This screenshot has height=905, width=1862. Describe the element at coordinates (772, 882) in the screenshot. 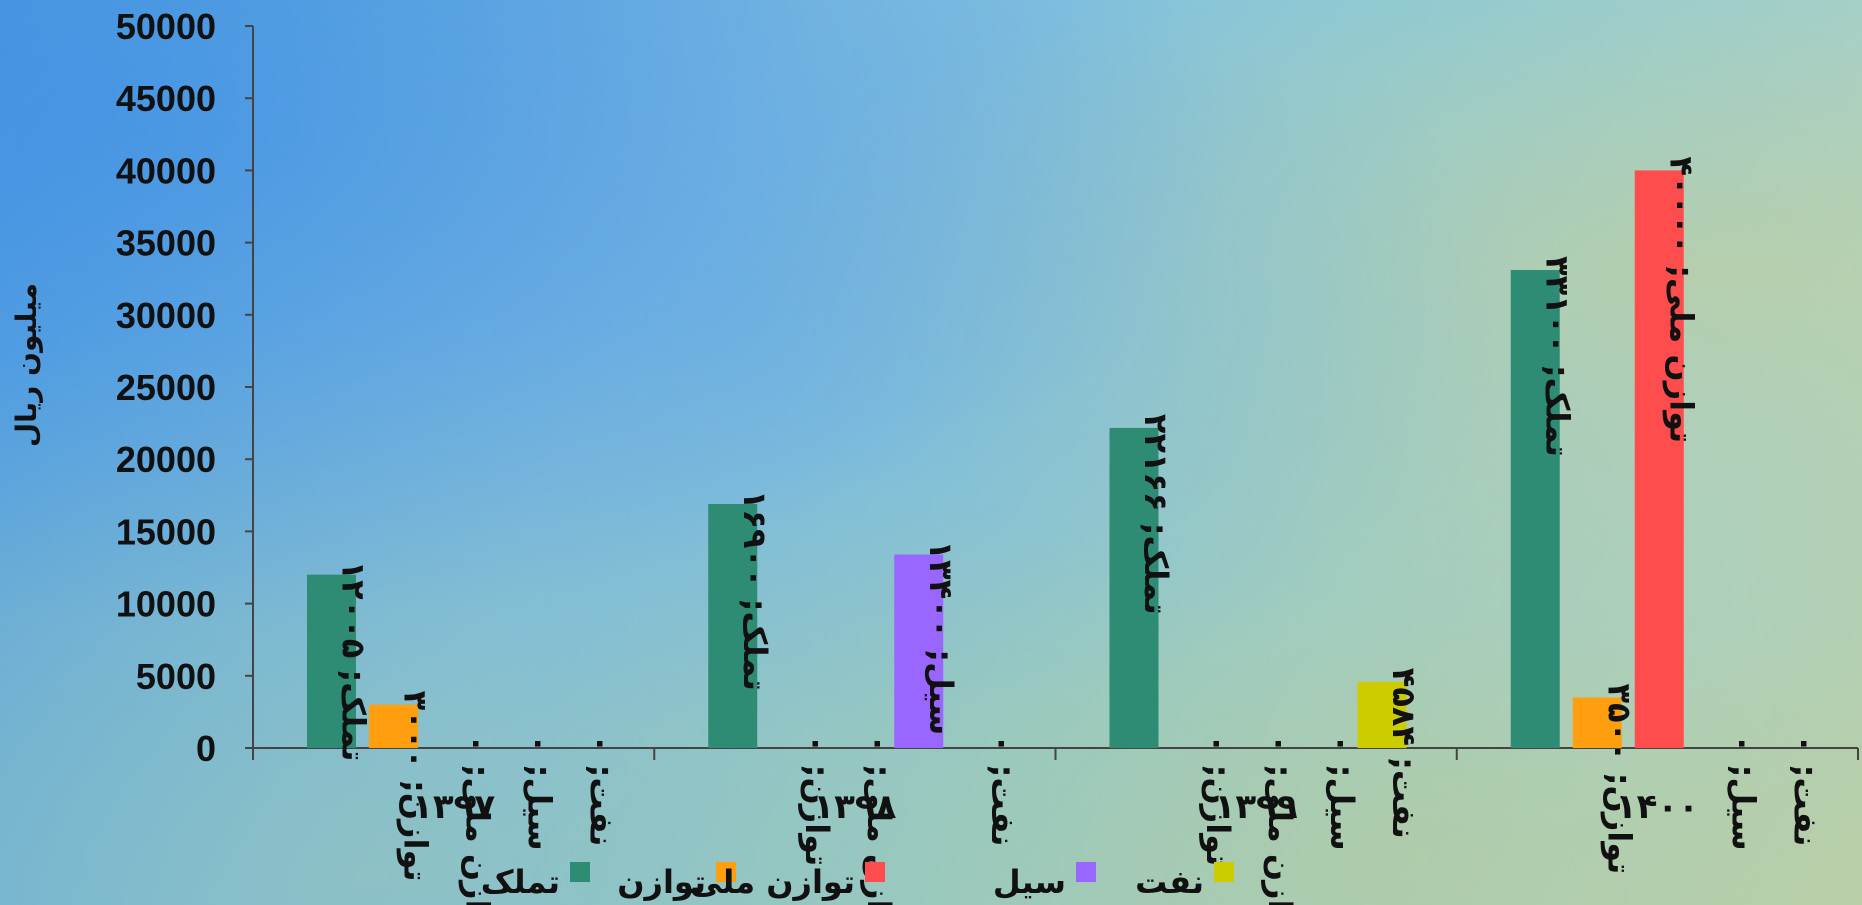

I see `legend-label: توازن ملی` at that location.